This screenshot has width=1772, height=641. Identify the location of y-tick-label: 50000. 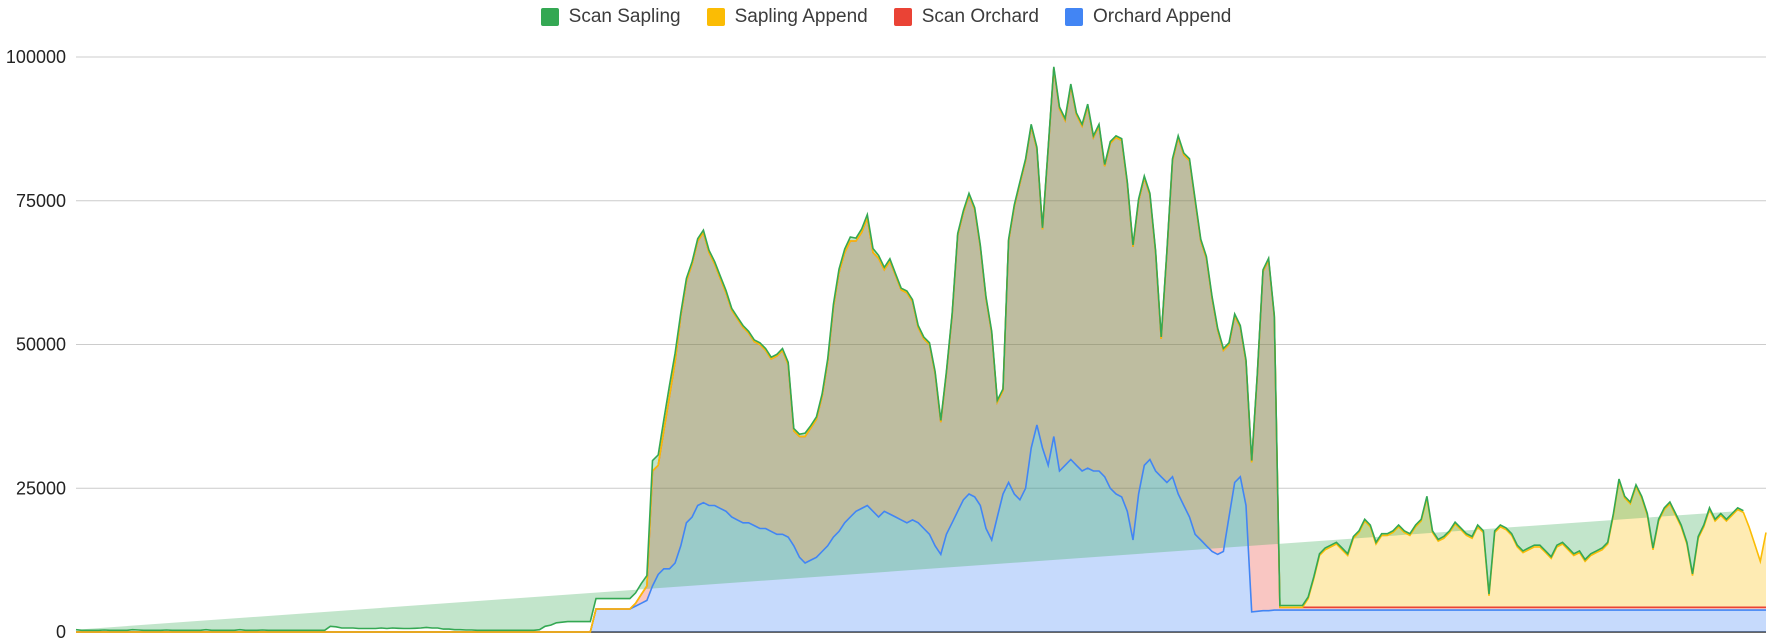
(41, 345).